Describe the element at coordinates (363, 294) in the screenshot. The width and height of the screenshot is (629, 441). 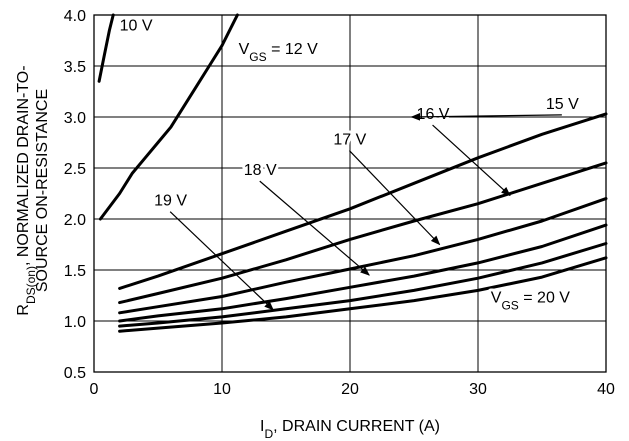
I see `series-line-v-gs-20-v` at that location.